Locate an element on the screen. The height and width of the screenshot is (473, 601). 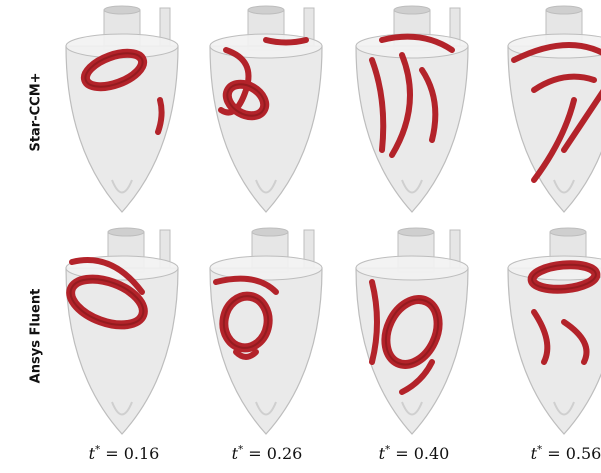
time-label-2: t* = 0.40 is located at coordinates (414, 453).